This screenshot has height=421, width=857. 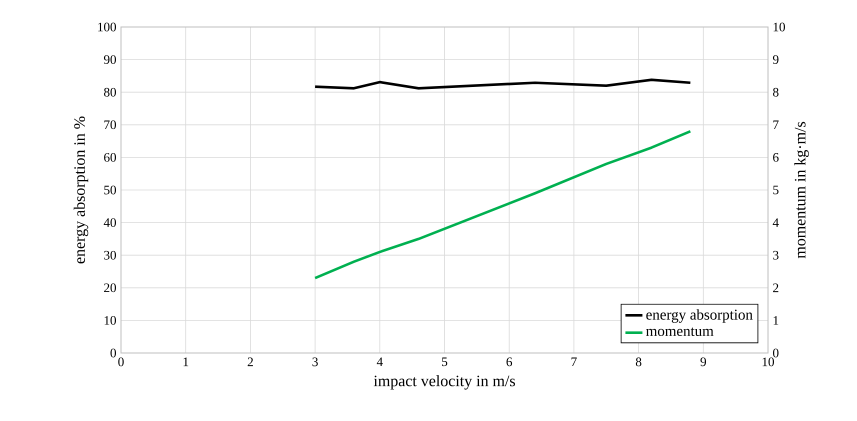 I want to click on y2-tick-label: 7, so click(x=776, y=125).